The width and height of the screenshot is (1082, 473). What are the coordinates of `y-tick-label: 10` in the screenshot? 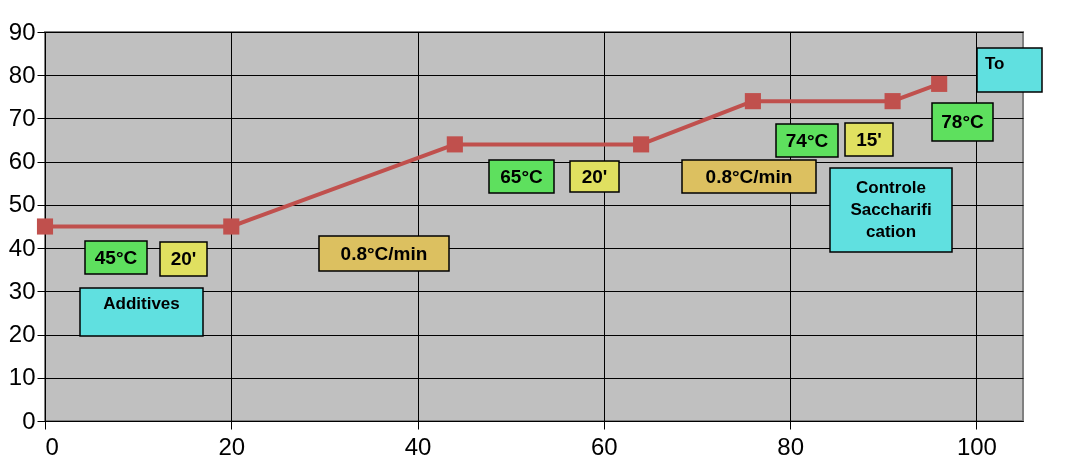 It's located at (22, 377).